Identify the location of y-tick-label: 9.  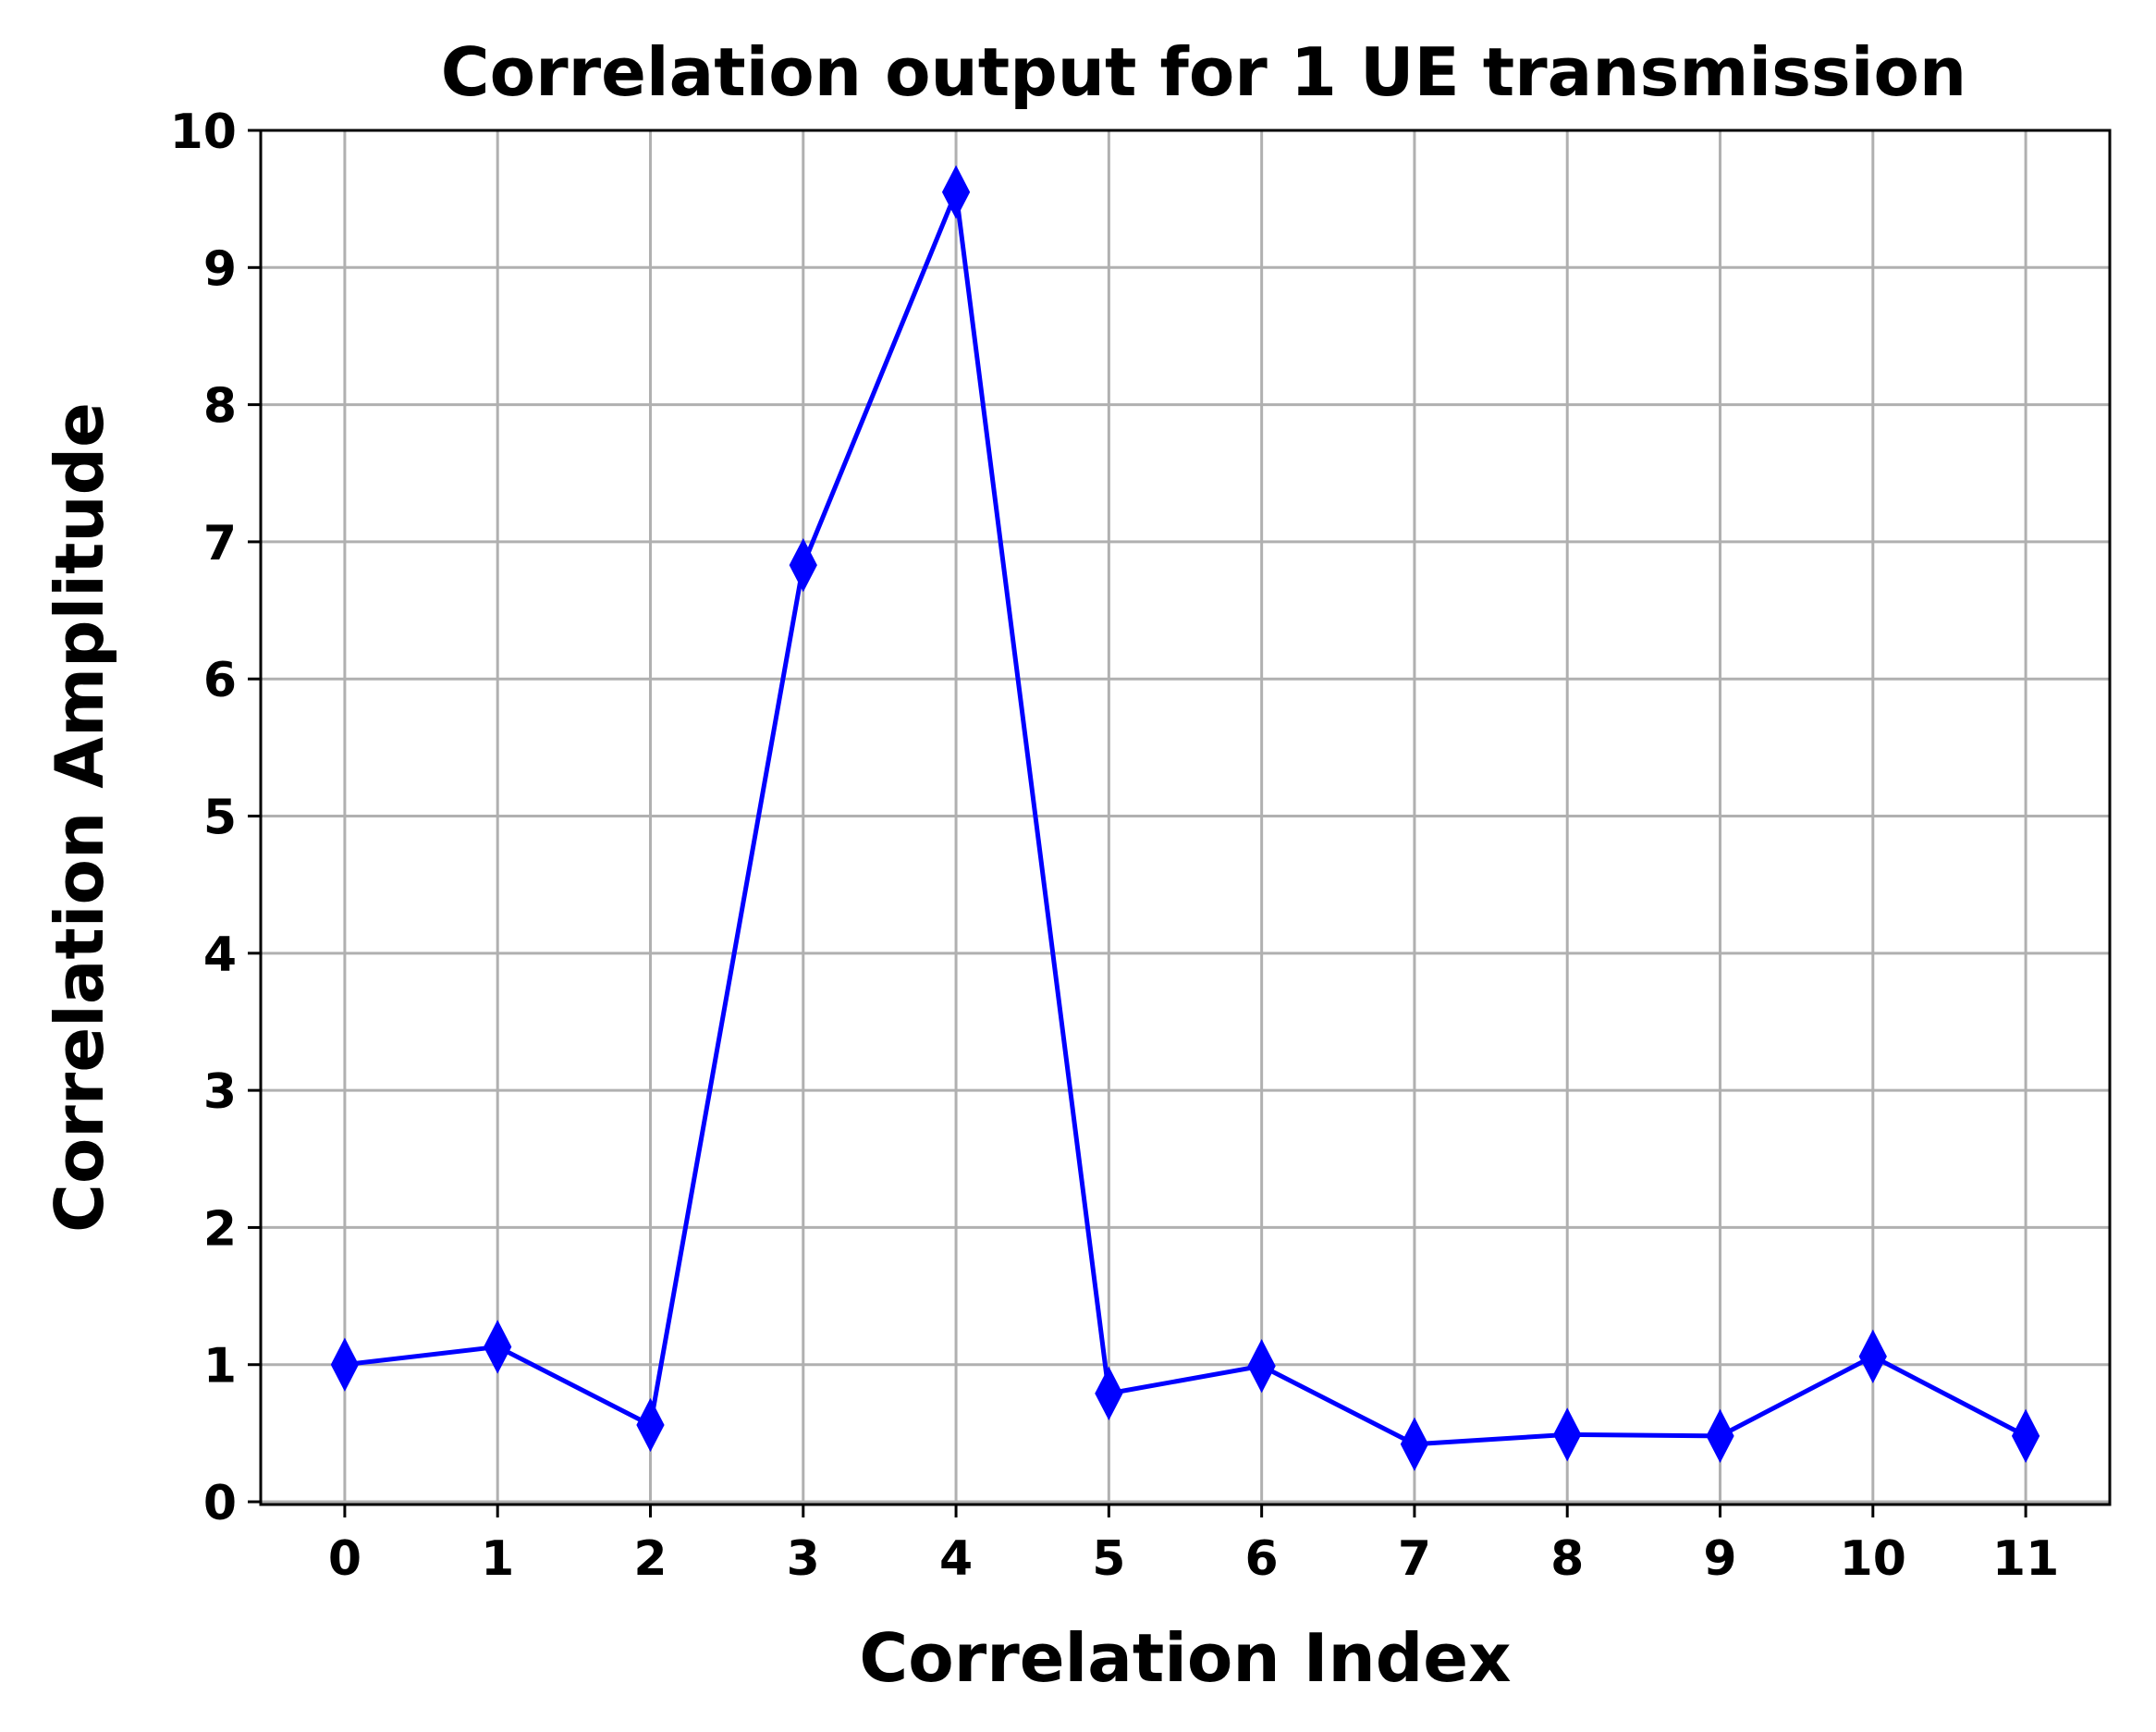
(220, 269).